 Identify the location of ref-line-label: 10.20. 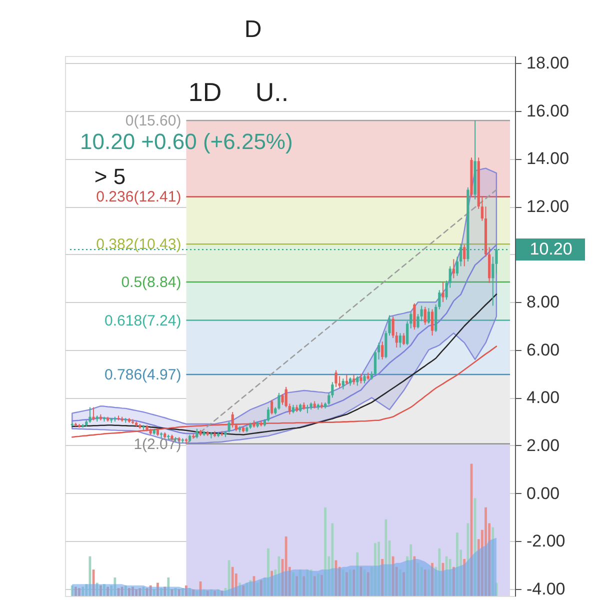
(551, 249).